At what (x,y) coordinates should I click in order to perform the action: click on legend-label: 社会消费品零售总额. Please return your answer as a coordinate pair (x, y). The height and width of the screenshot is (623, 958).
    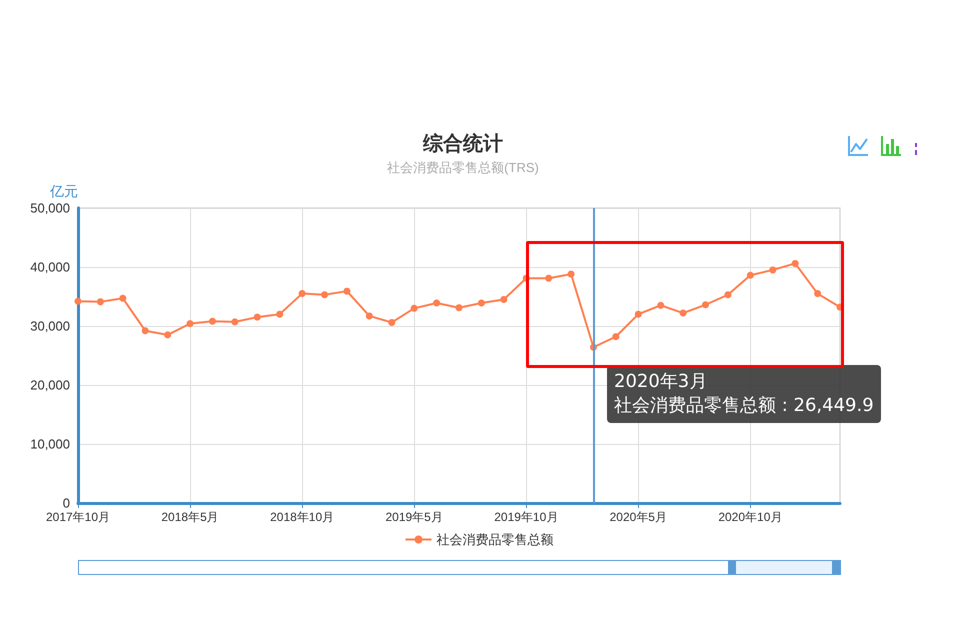
    Looking at the image, I should click on (495, 539).